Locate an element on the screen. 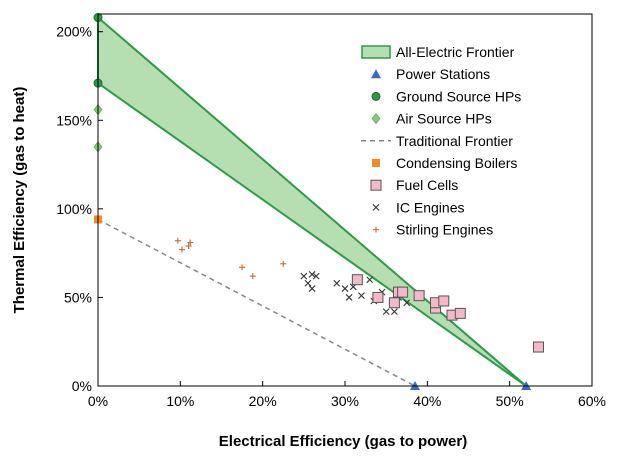 The width and height of the screenshot is (627, 463). y-tick-label-0: 0% is located at coordinates (82, 386).